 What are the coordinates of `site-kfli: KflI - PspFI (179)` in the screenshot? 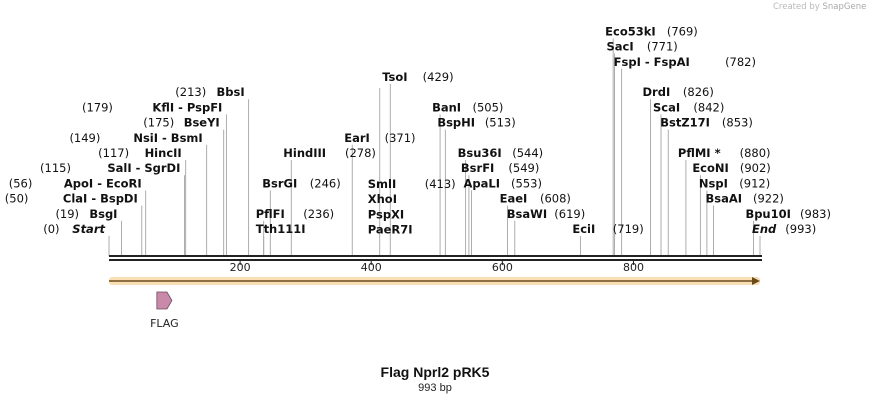 It's located at (152, 107).